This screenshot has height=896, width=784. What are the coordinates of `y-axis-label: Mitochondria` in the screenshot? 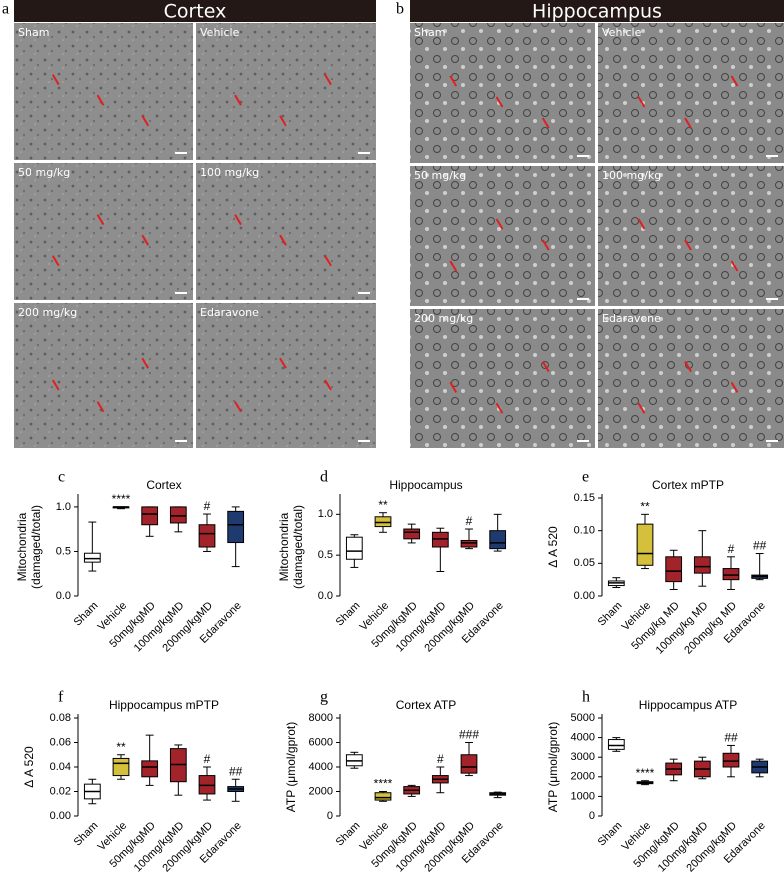 It's located at (284, 546).